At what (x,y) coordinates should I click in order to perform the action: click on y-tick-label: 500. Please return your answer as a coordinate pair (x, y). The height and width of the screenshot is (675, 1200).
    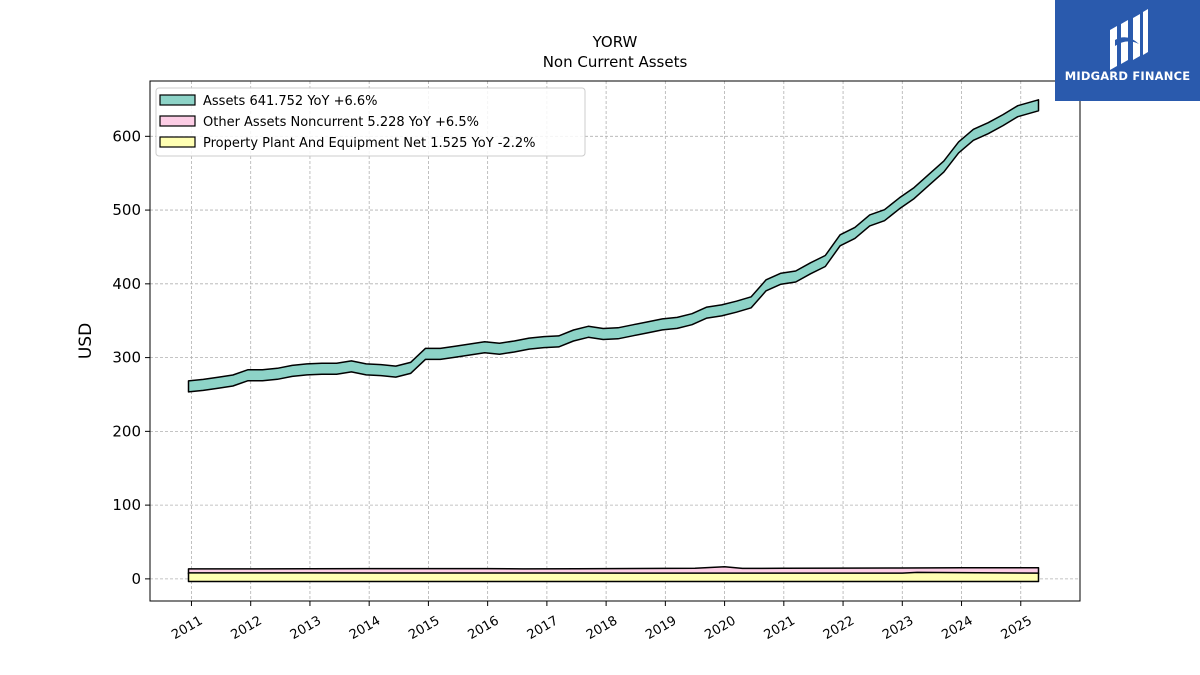
    Looking at the image, I should click on (126, 210).